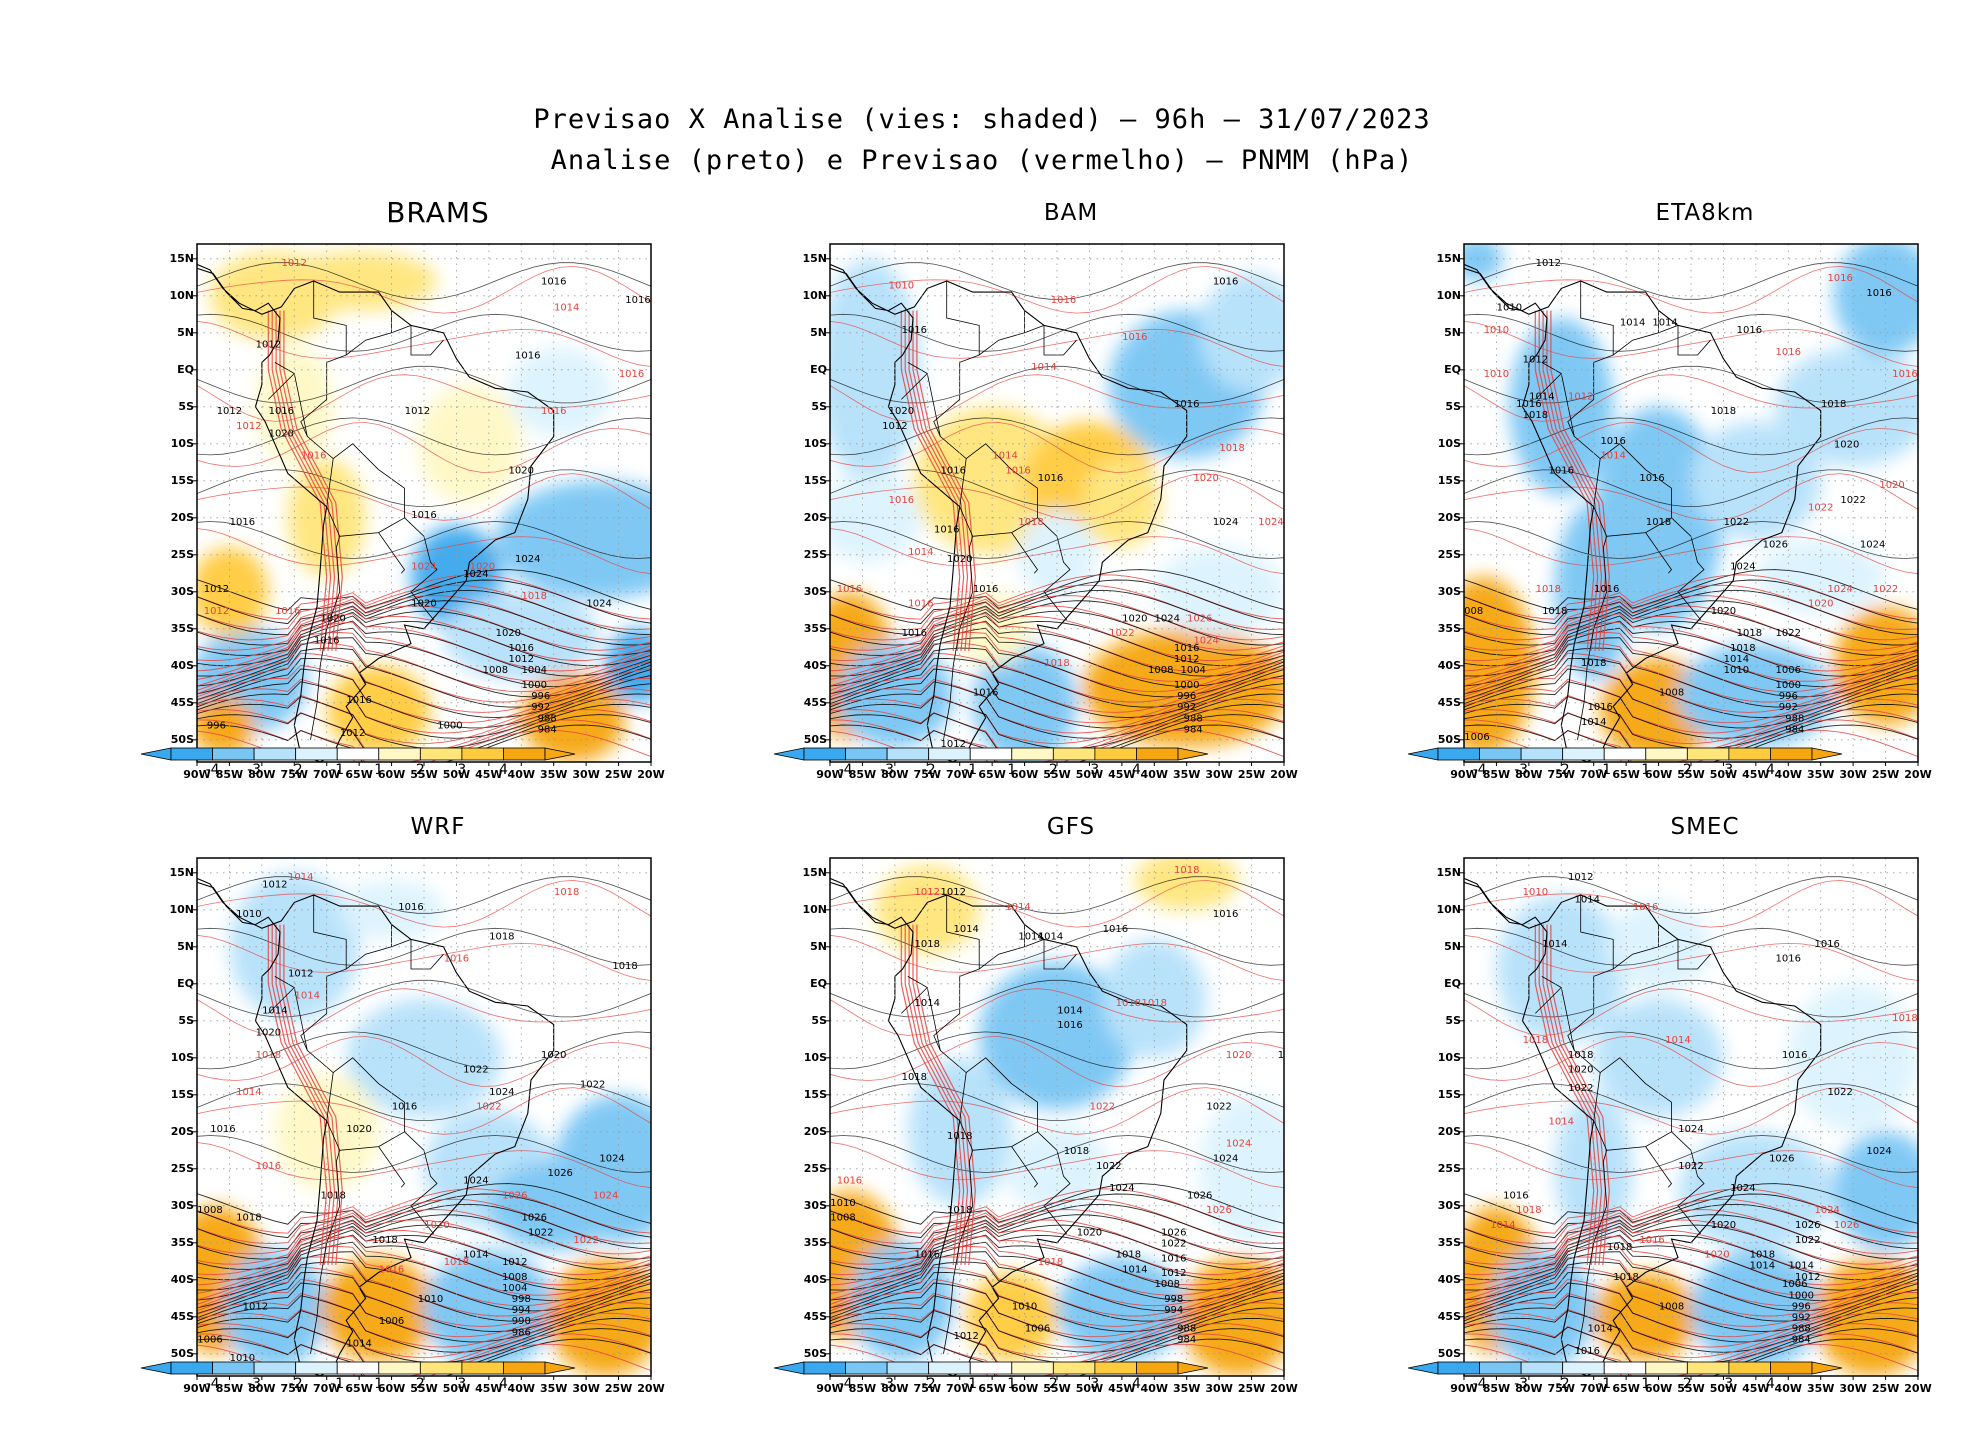 This screenshot has width=1964, height=1436. I want to click on lon-tick-label: 85W, so click(862, 1388).